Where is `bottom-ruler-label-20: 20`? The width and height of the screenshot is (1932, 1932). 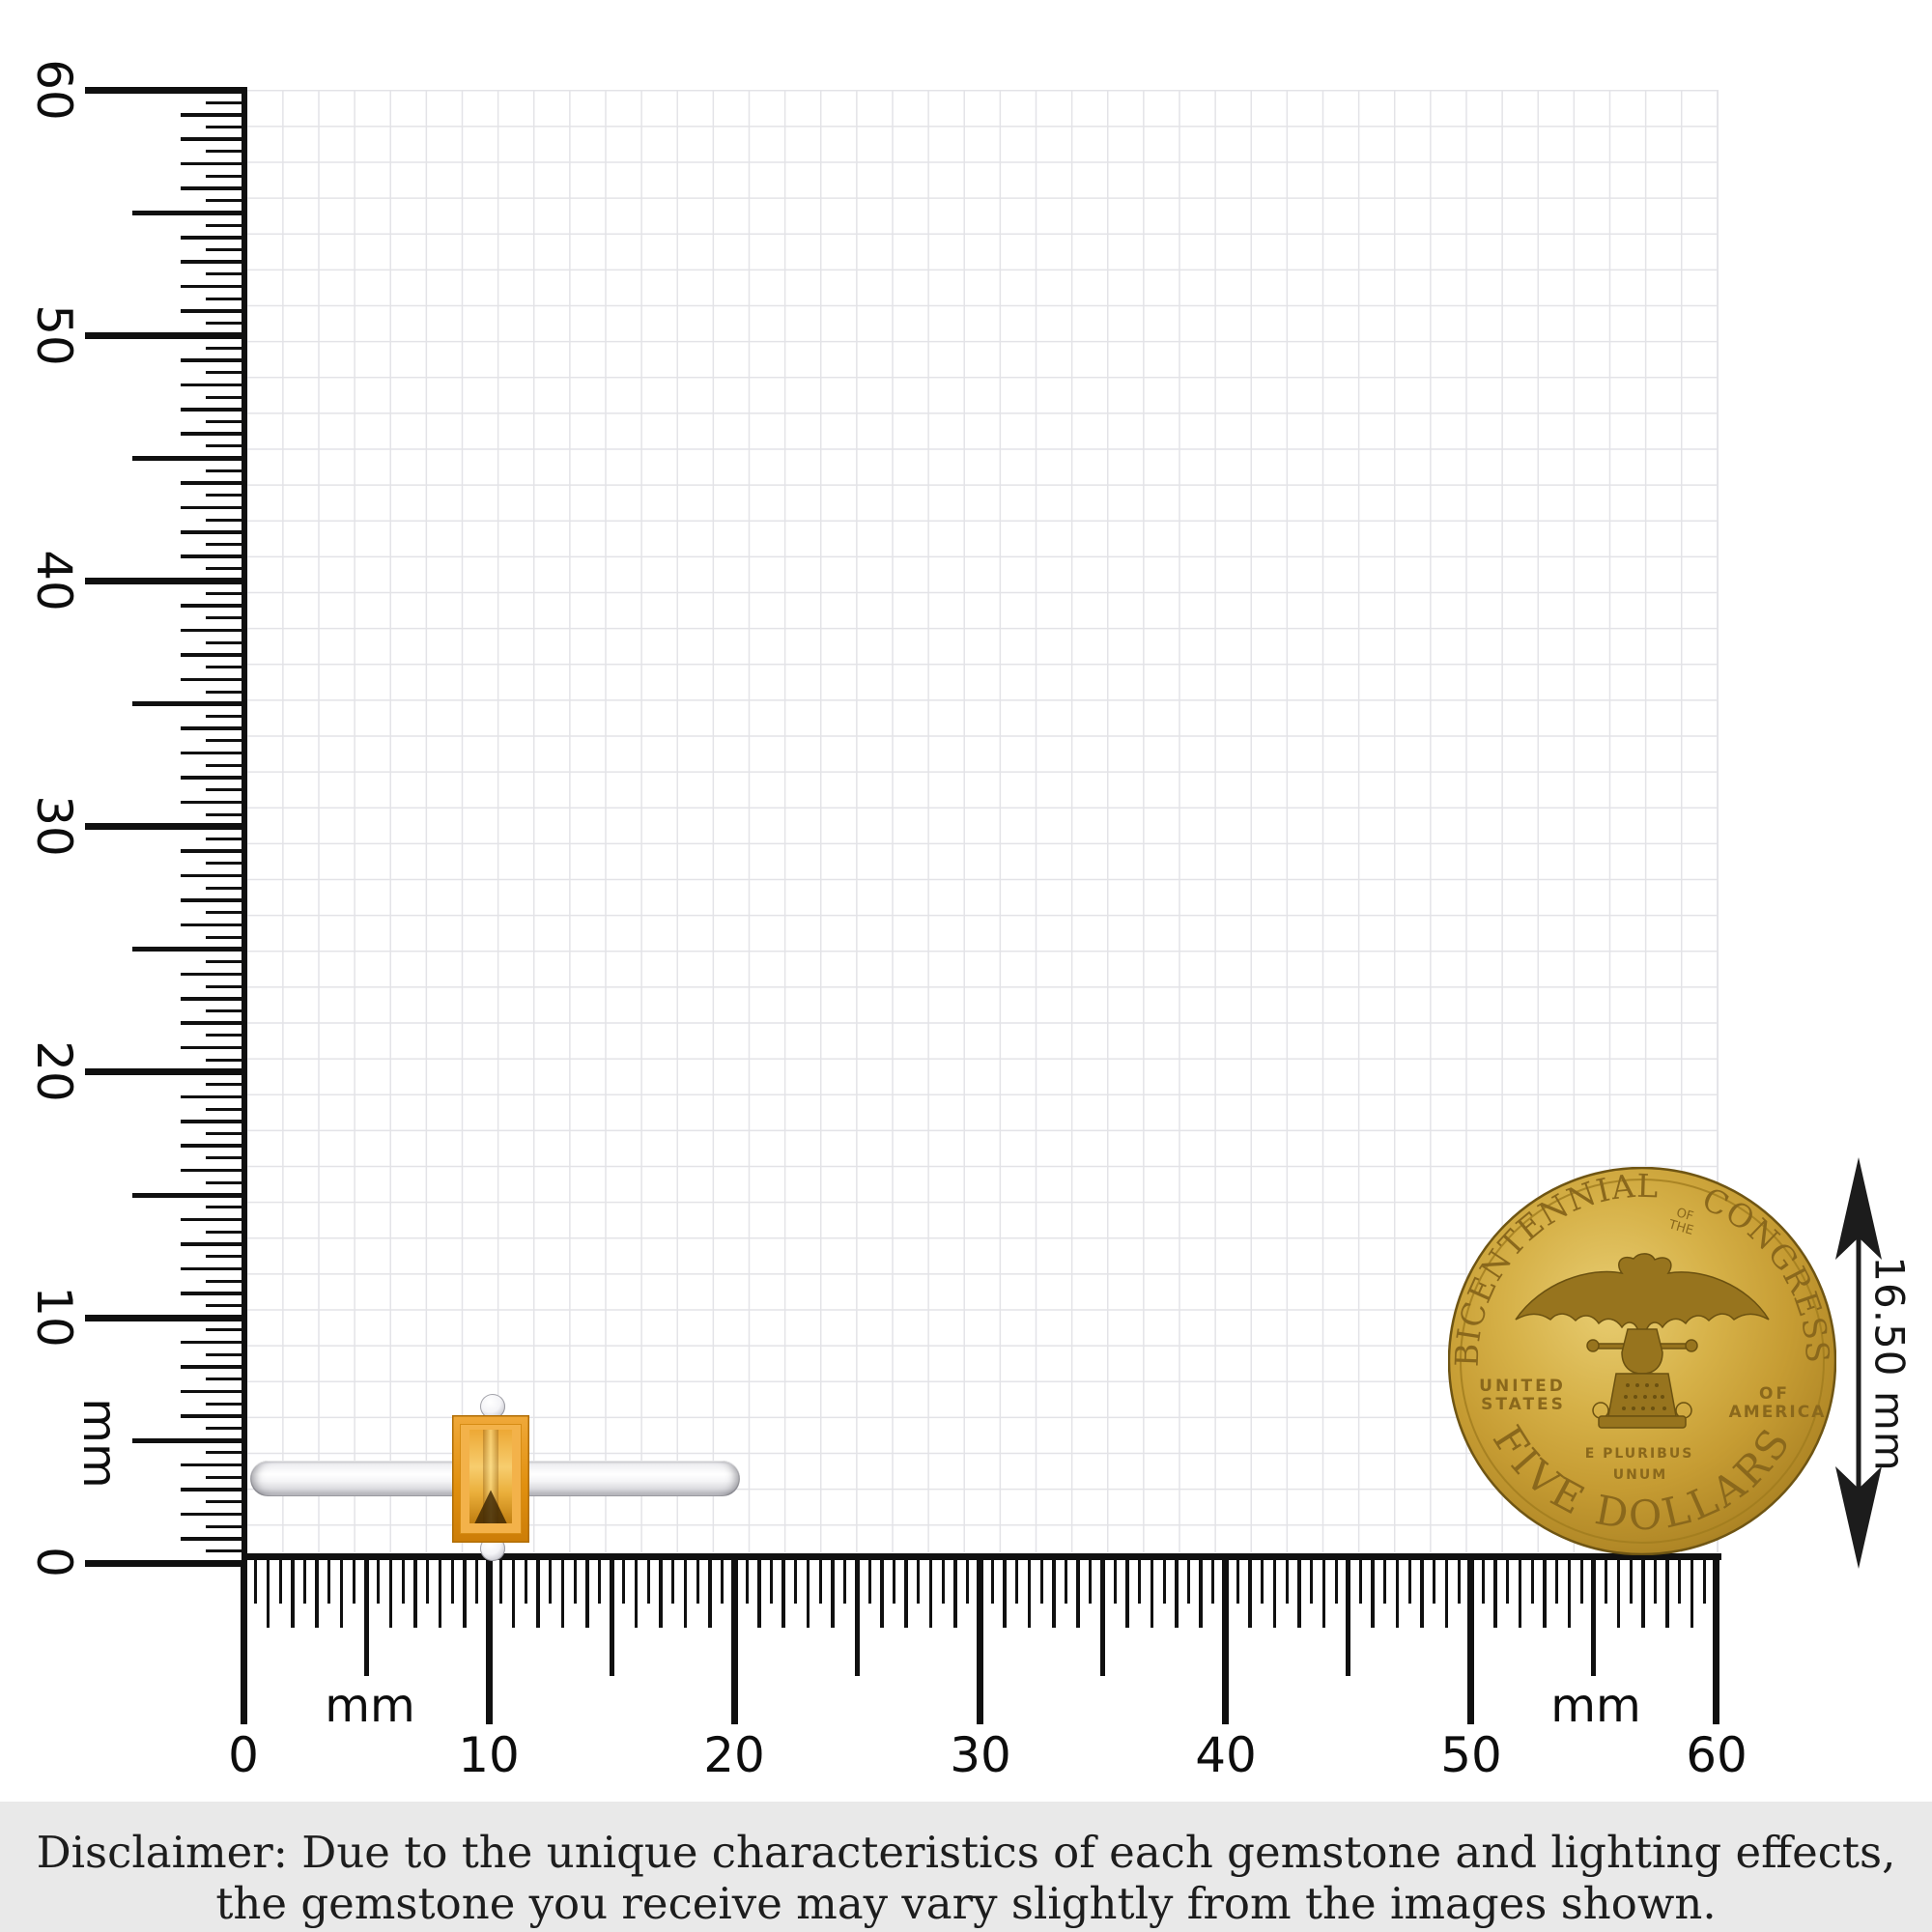 bottom-ruler-label-20: 20 is located at coordinates (734, 1755).